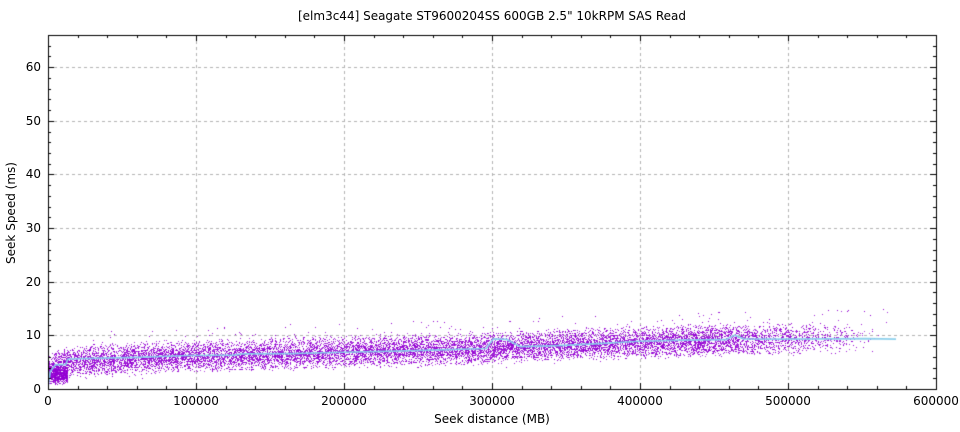  Describe the element at coordinates (33, 281) in the screenshot. I see `y-tick-label: 20` at that location.